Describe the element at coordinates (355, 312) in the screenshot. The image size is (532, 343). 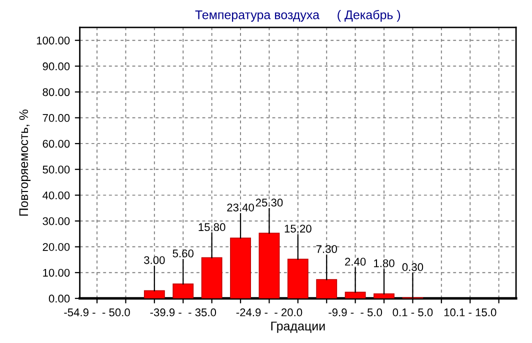
I see `x-tick-label: -9.9 - - 5.0` at that location.